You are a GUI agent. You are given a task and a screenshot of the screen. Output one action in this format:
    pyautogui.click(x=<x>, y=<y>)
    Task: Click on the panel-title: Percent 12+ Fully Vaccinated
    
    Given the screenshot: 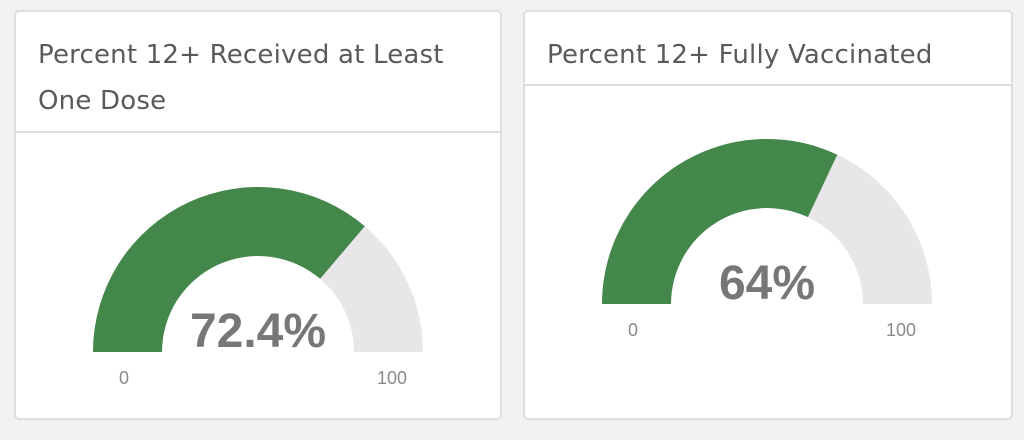 What is the action you would take?
    pyautogui.click(x=740, y=55)
    